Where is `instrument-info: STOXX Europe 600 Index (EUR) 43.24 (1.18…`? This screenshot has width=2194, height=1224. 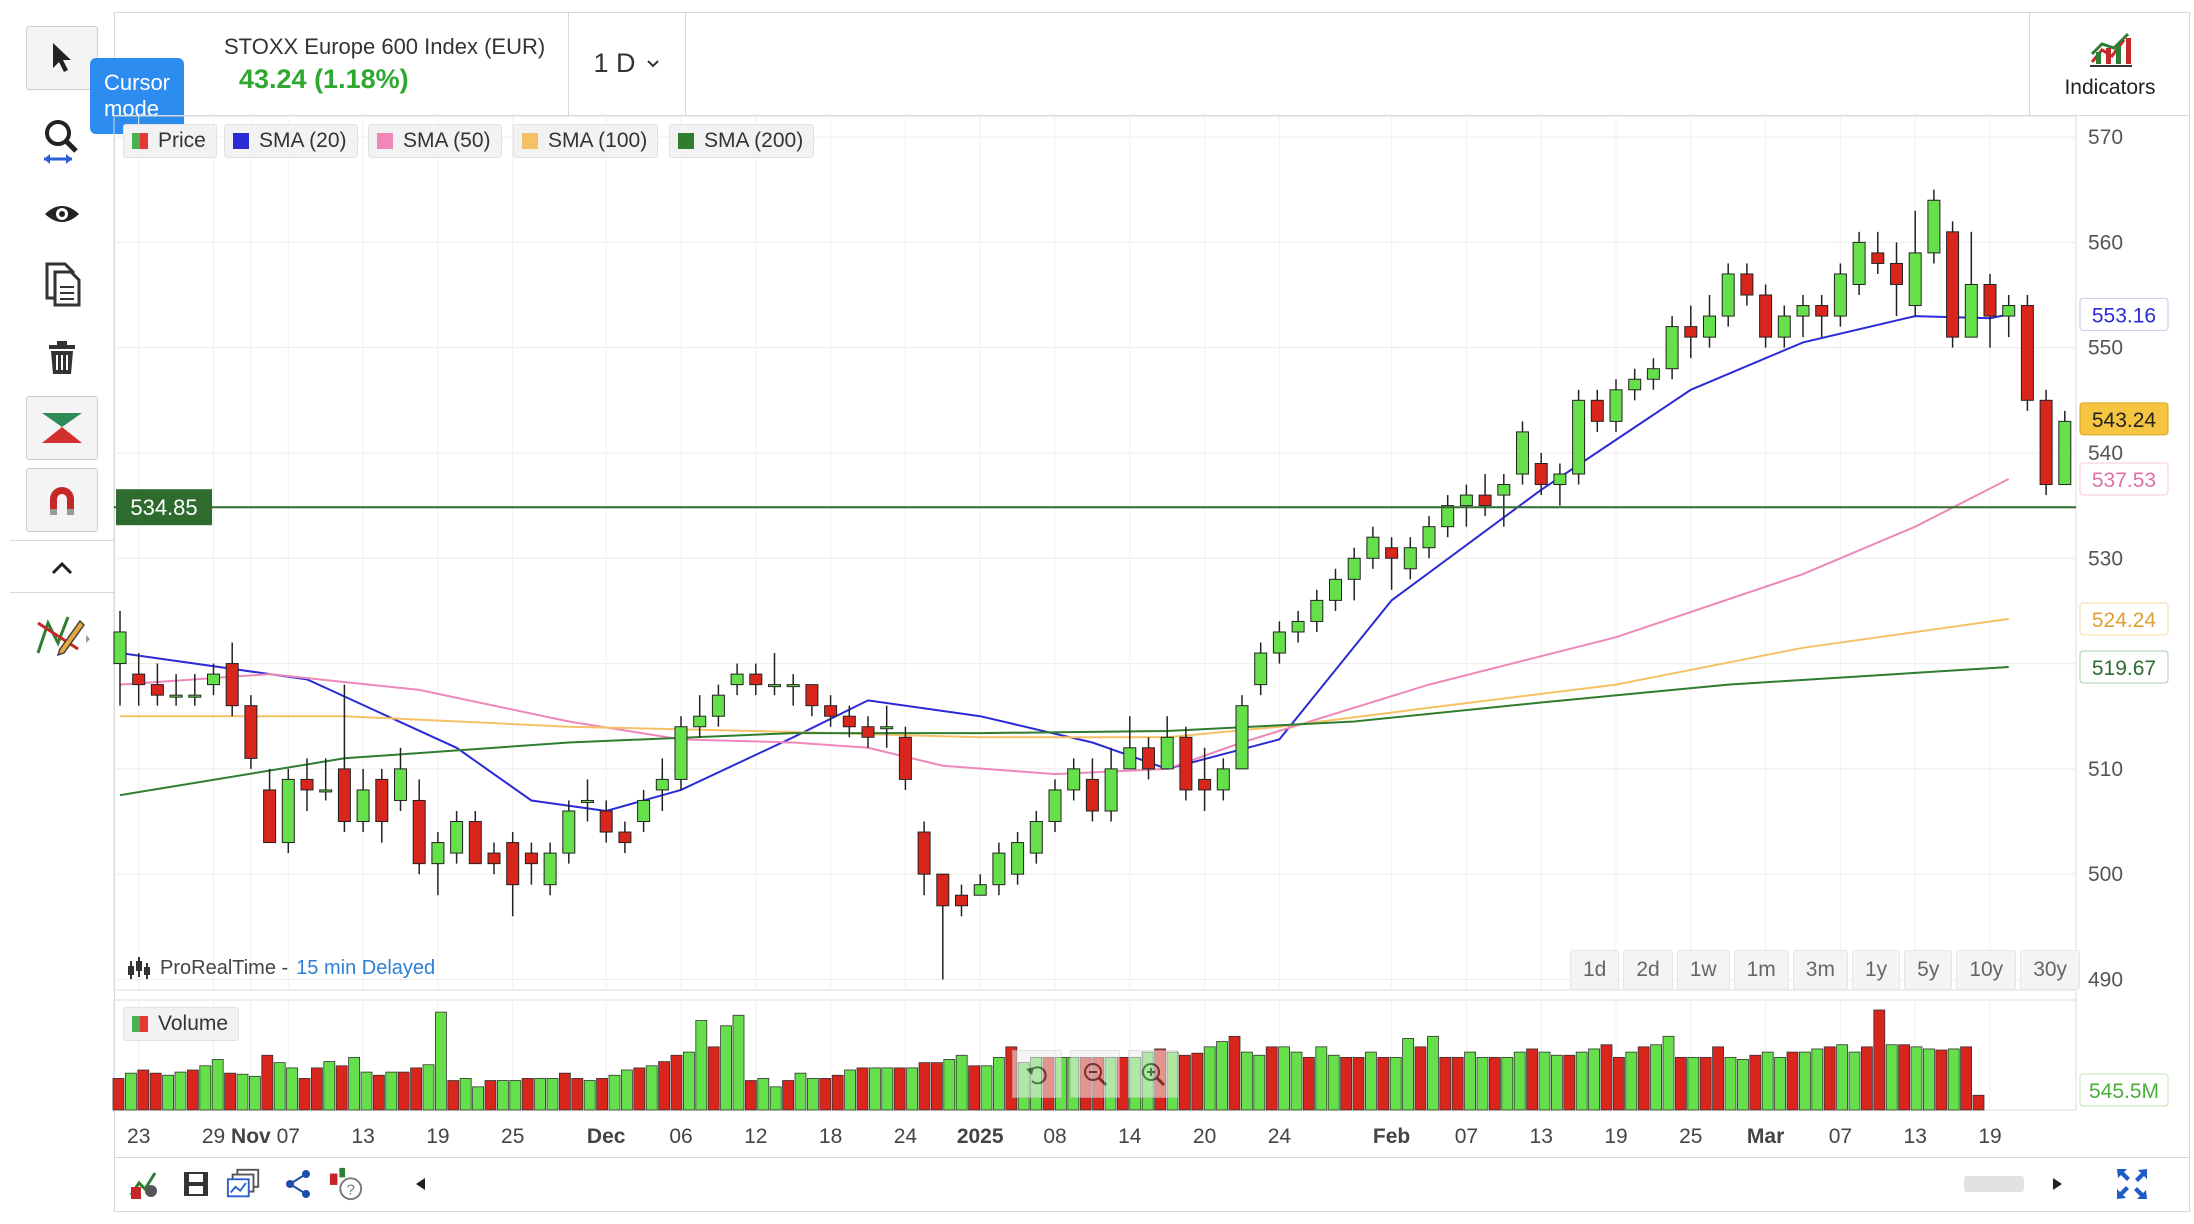 instrument-info: STOXX Europe 600 Index (EUR) 43.24 (1.18… is located at coordinates (341, 63).